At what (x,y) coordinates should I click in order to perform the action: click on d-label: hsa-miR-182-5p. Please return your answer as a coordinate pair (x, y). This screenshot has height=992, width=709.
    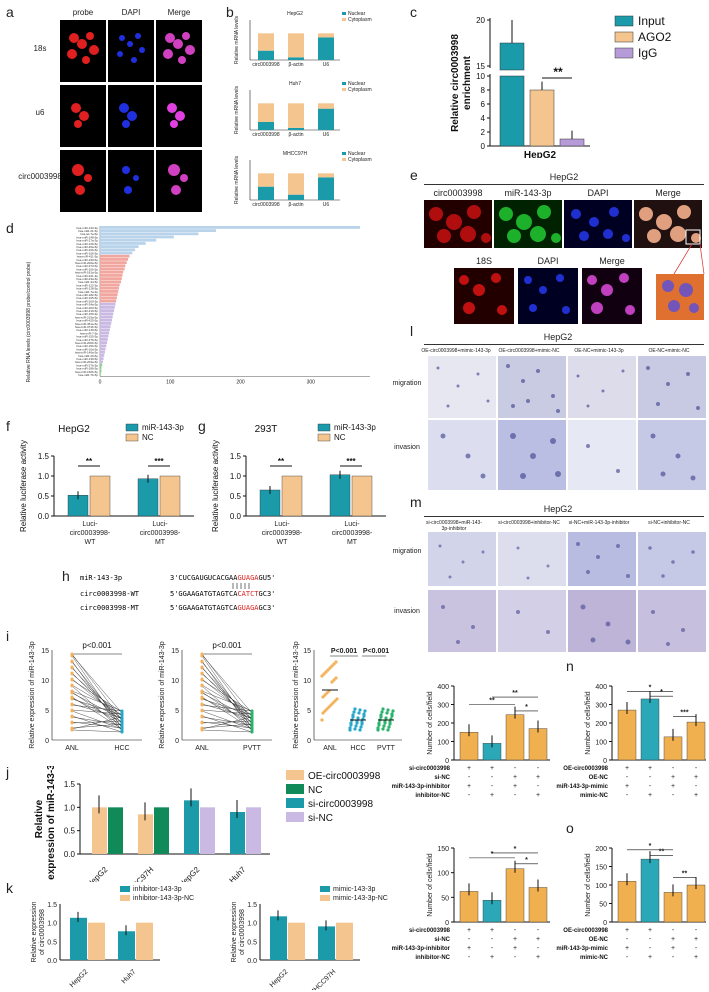
    Looking at the image, I should click on (87, 295).